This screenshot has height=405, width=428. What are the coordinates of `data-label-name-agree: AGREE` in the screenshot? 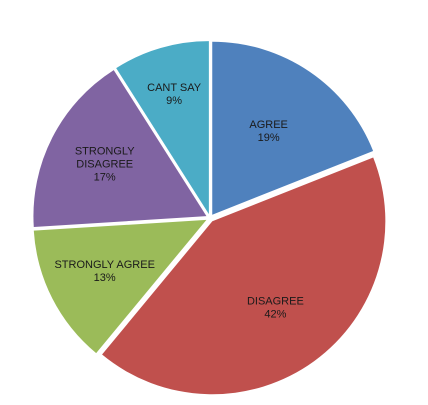 It's located at (268, 125).